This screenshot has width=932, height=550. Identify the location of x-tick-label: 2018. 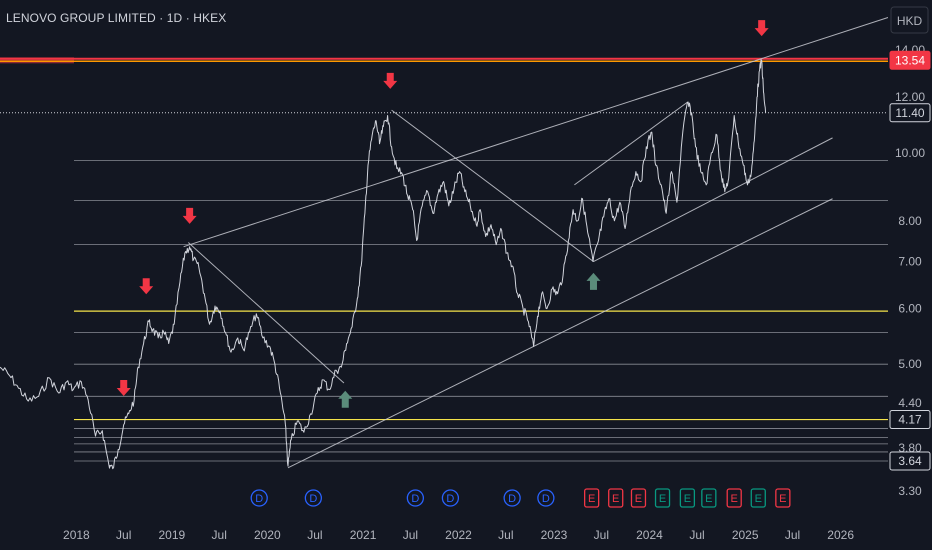
(76, 535).